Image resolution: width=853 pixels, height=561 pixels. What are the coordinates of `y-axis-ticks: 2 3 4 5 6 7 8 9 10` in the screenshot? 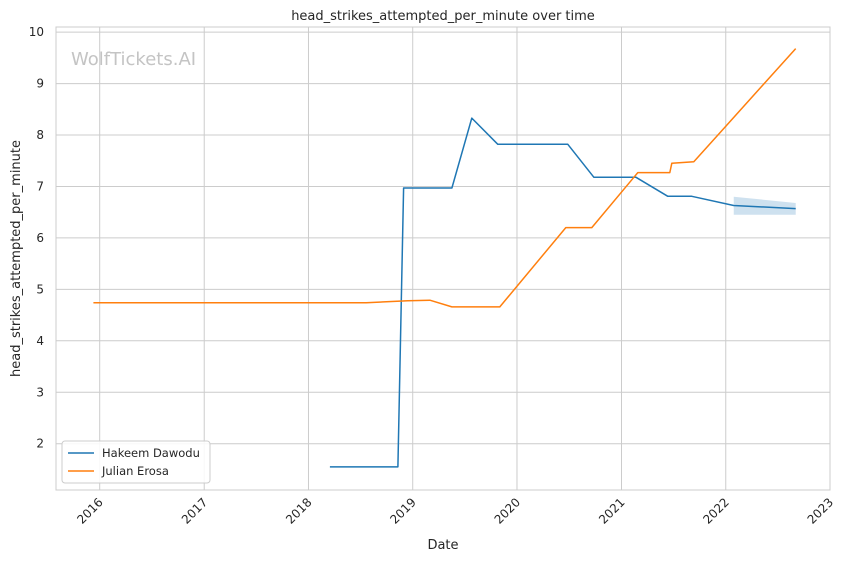 It's located at (36, 238).